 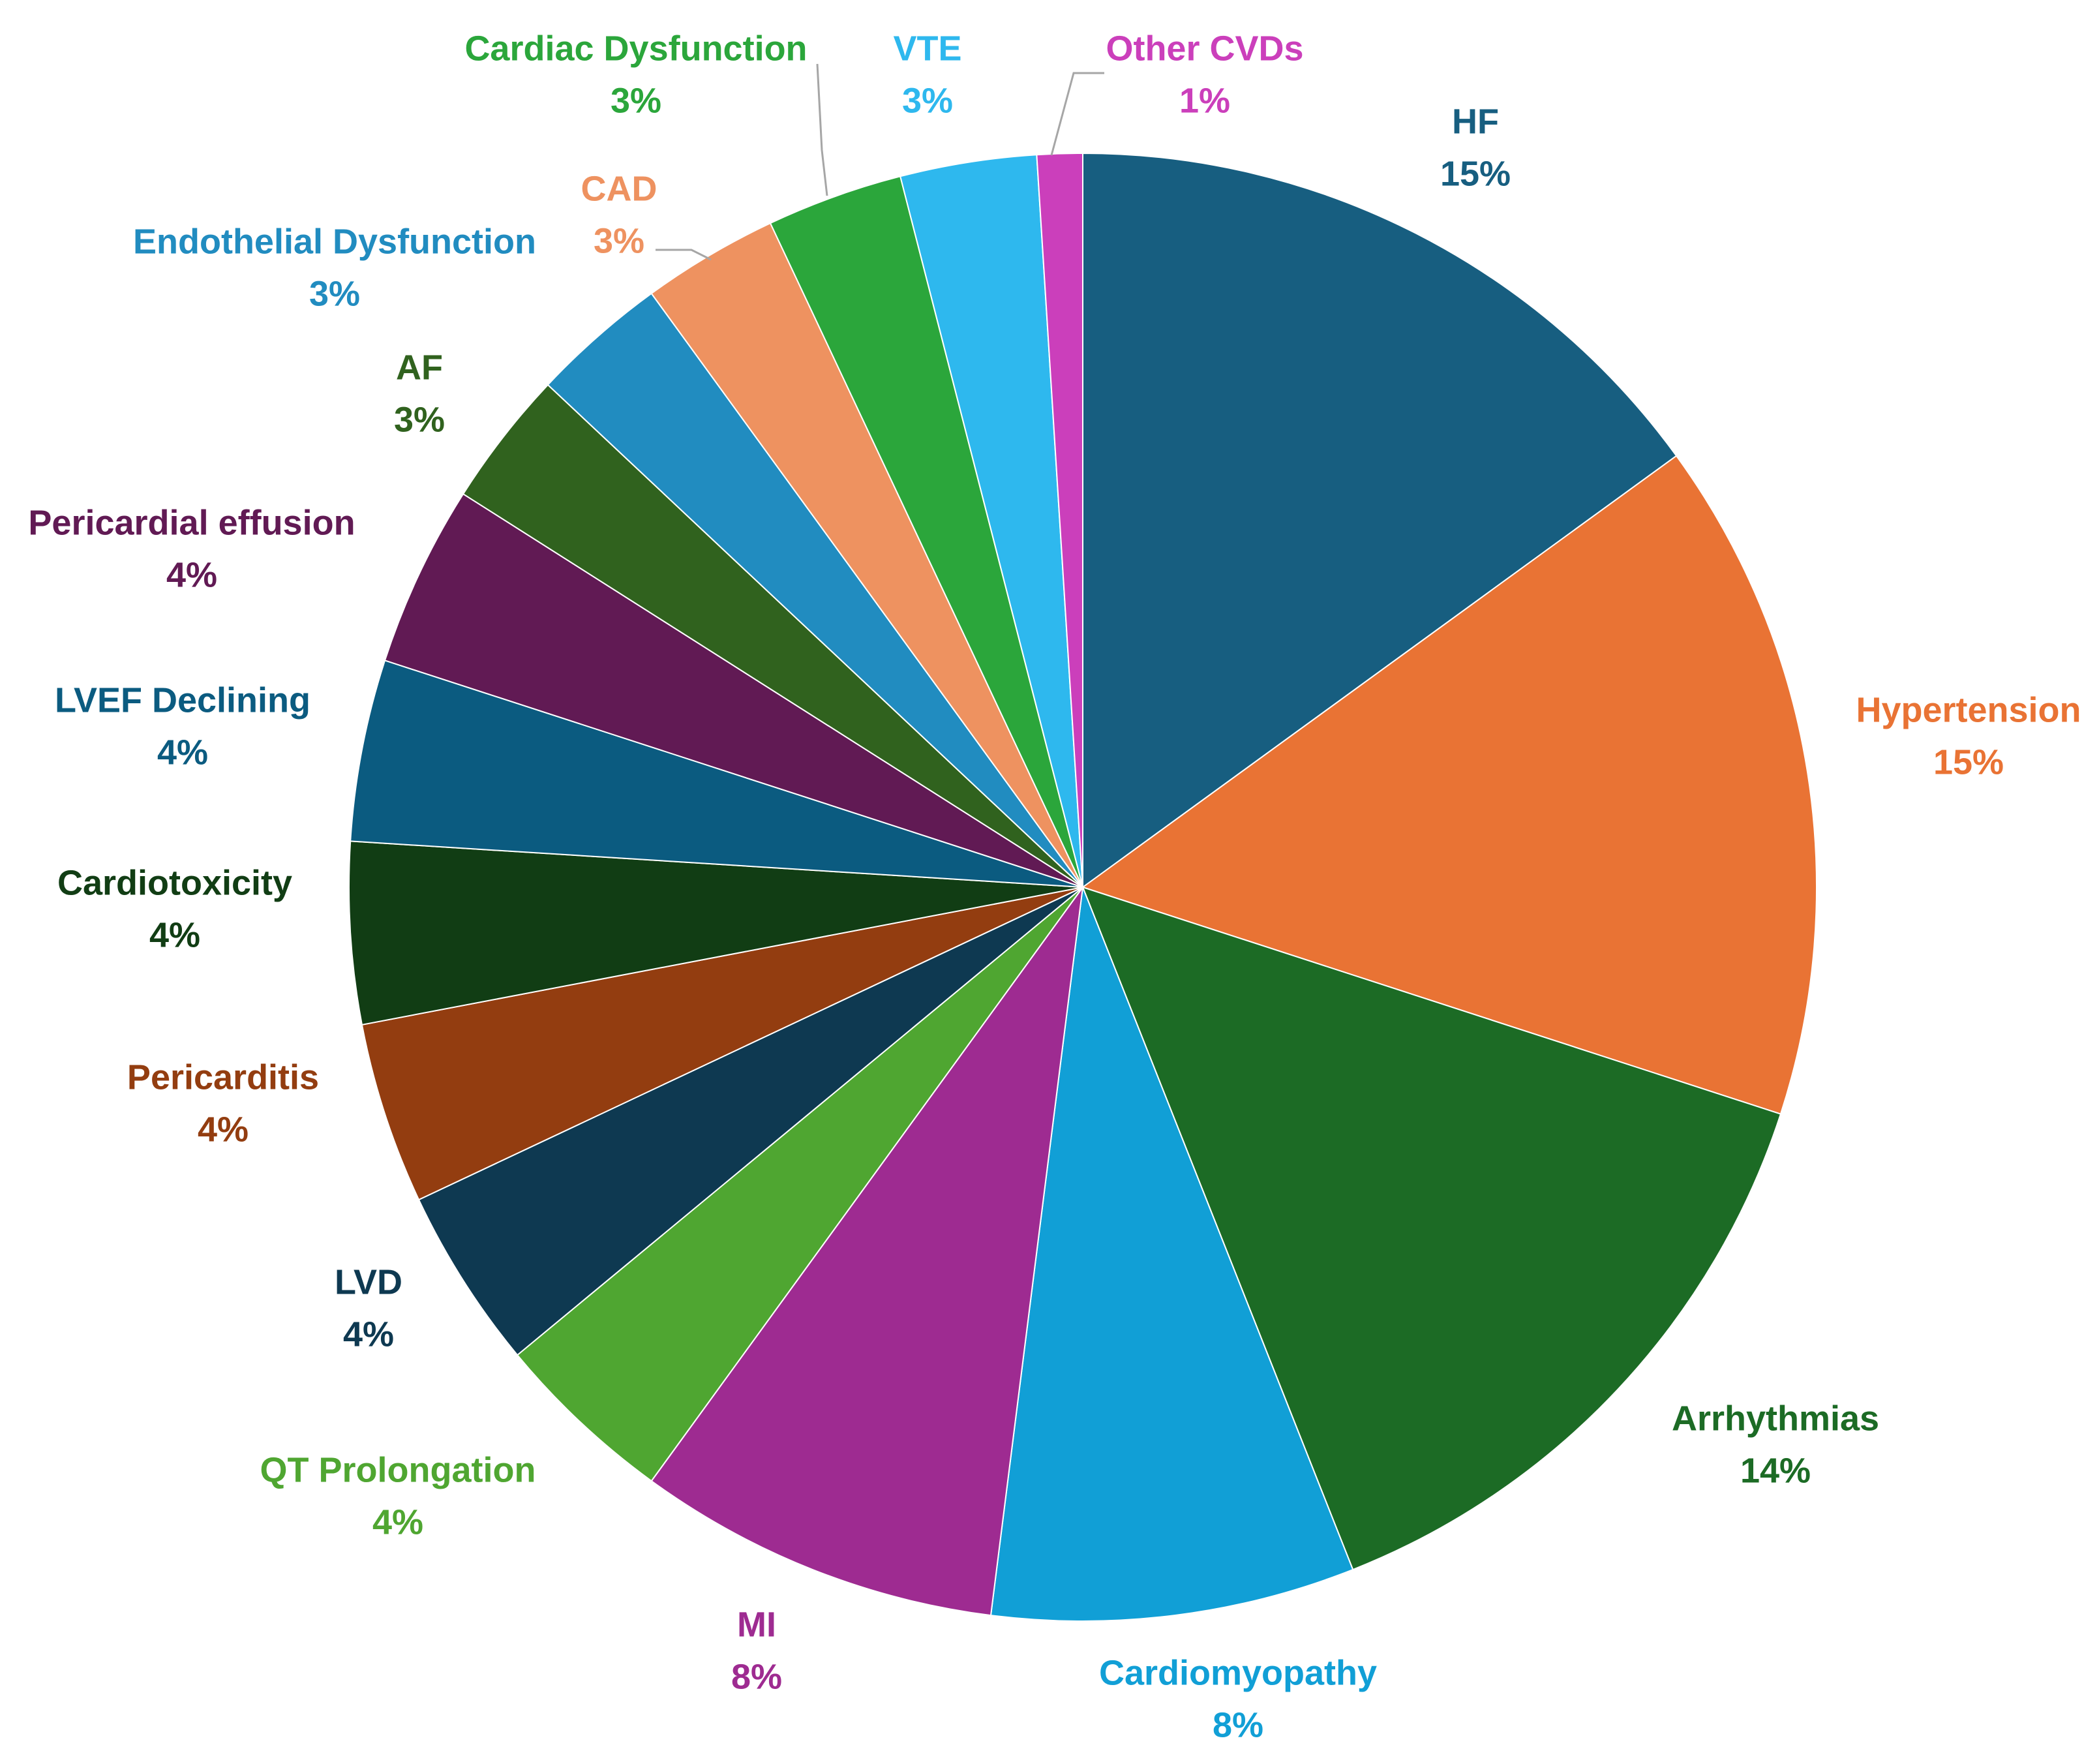 I want to click on pie-slice-hypertension, so click(x=1449, y=785).